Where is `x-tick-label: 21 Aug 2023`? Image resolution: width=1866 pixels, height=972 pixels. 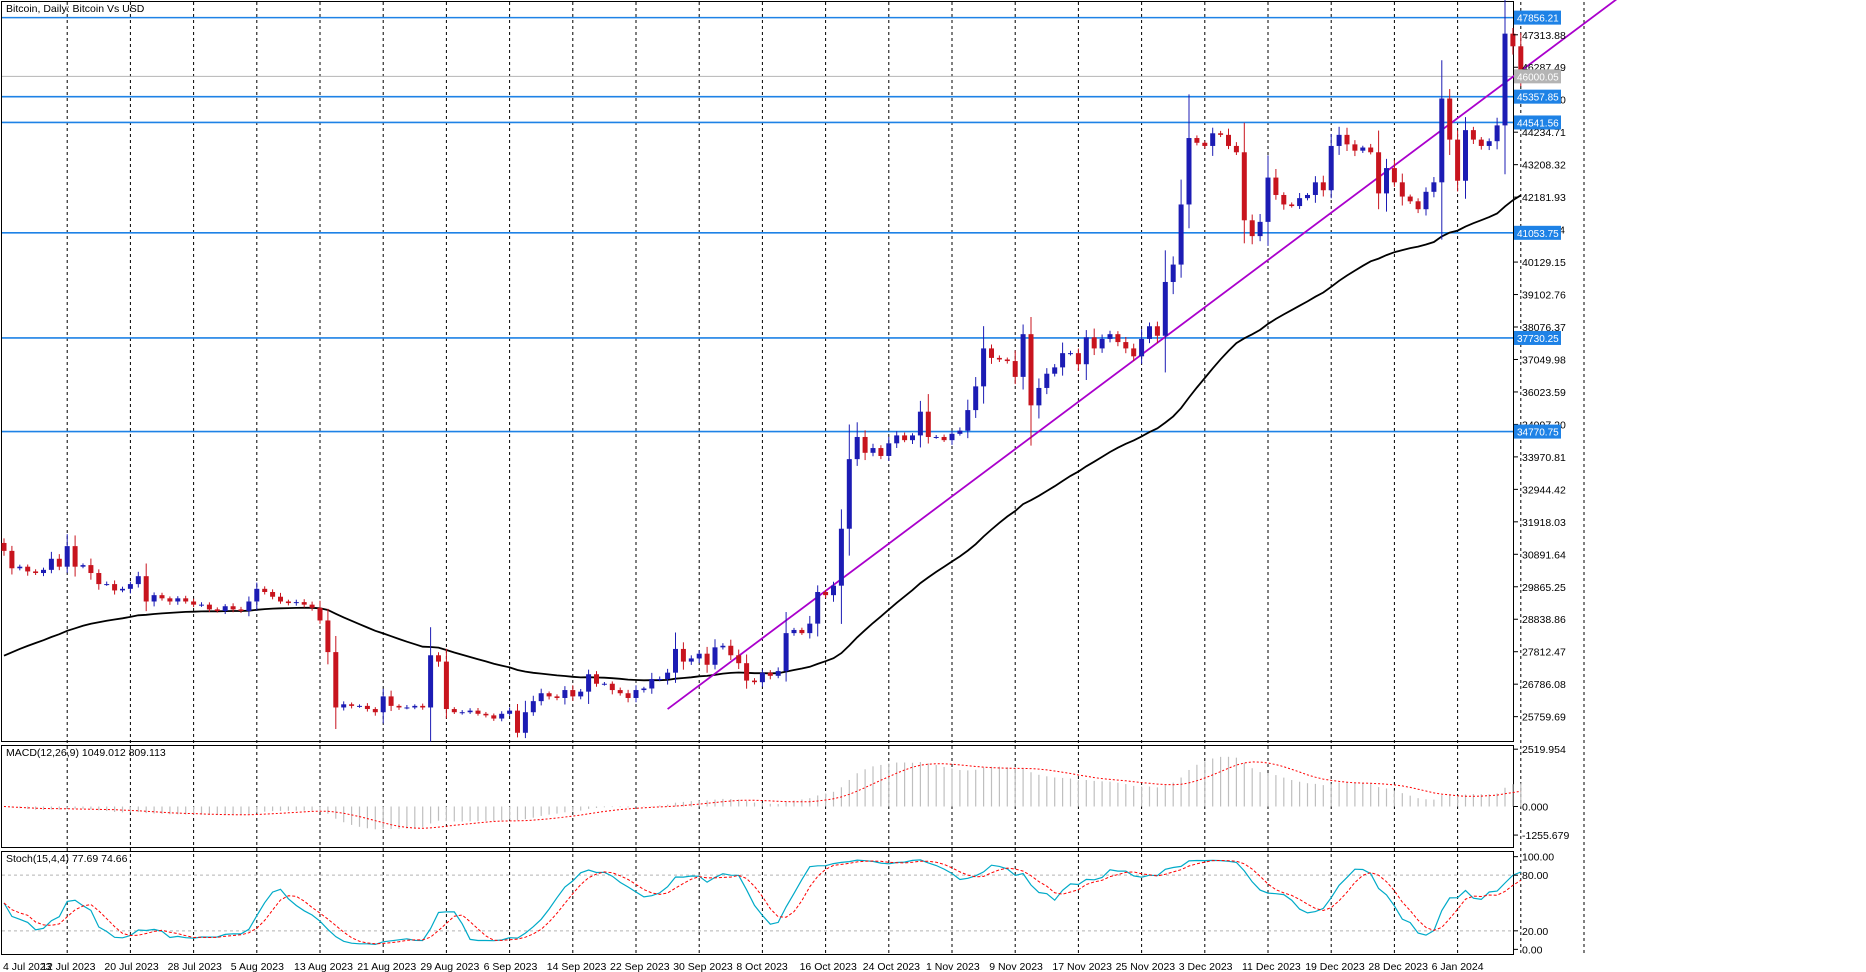
x-tick-label: 21 Aug 2023 is located at coordinates (386, 966).